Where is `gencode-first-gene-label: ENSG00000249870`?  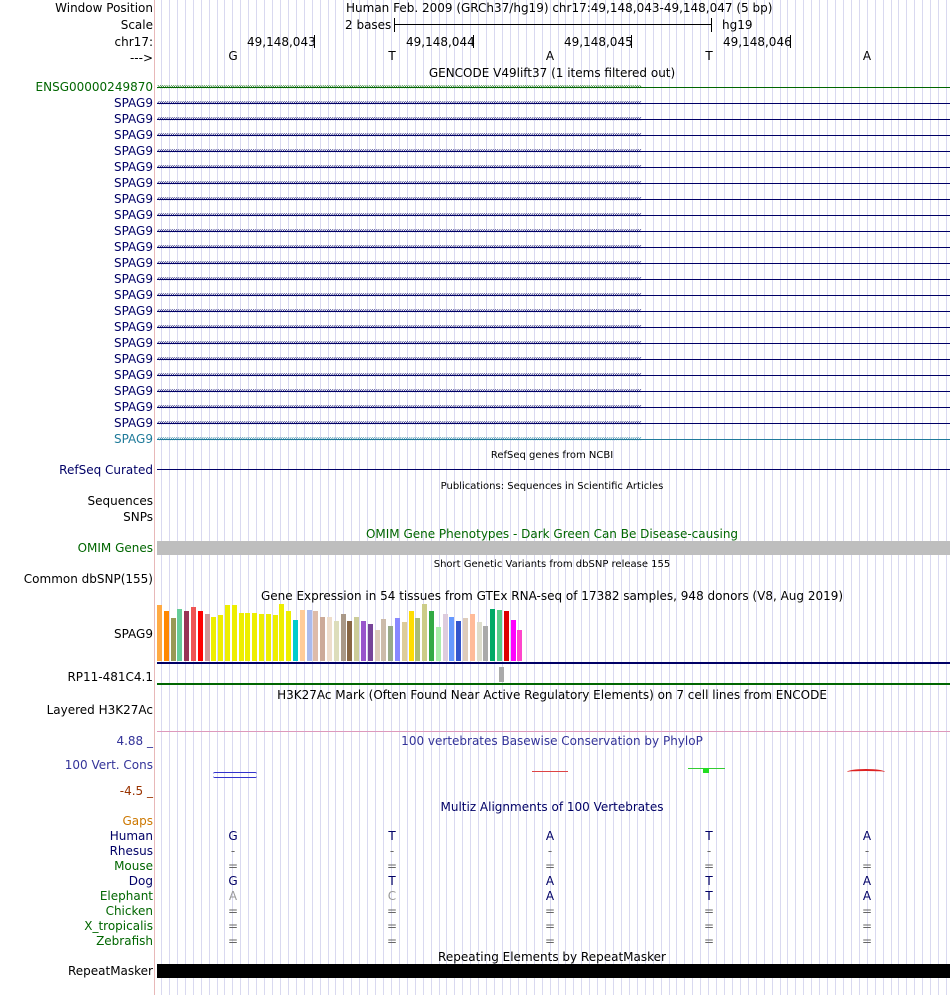
gencode-first-gene-label: ENSG00000249870 is located at coordinates (94, 87).